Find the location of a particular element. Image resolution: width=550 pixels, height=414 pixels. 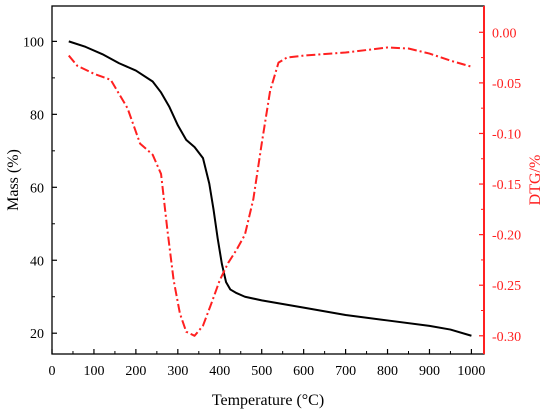

x-tick-label: 0 is located at coordinates (52, 371).